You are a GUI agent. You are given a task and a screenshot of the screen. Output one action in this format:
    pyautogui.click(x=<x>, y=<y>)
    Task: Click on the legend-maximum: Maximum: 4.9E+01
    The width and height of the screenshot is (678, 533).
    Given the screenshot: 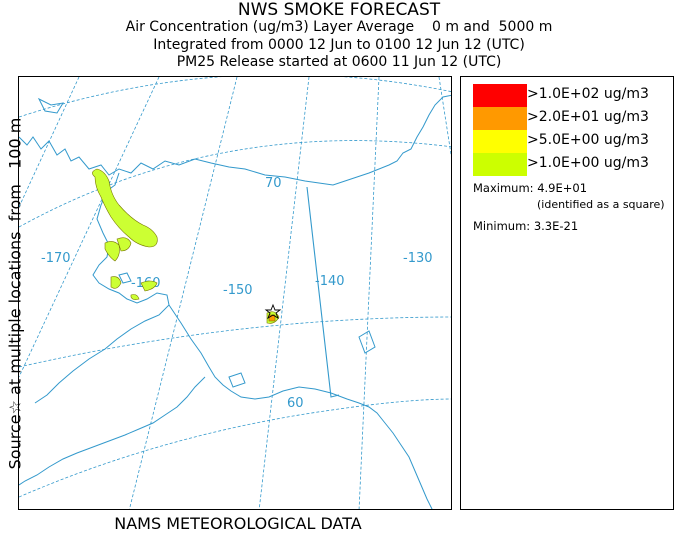 What is the action you would take?
    pyautogui.click(x=530, y=188)
    